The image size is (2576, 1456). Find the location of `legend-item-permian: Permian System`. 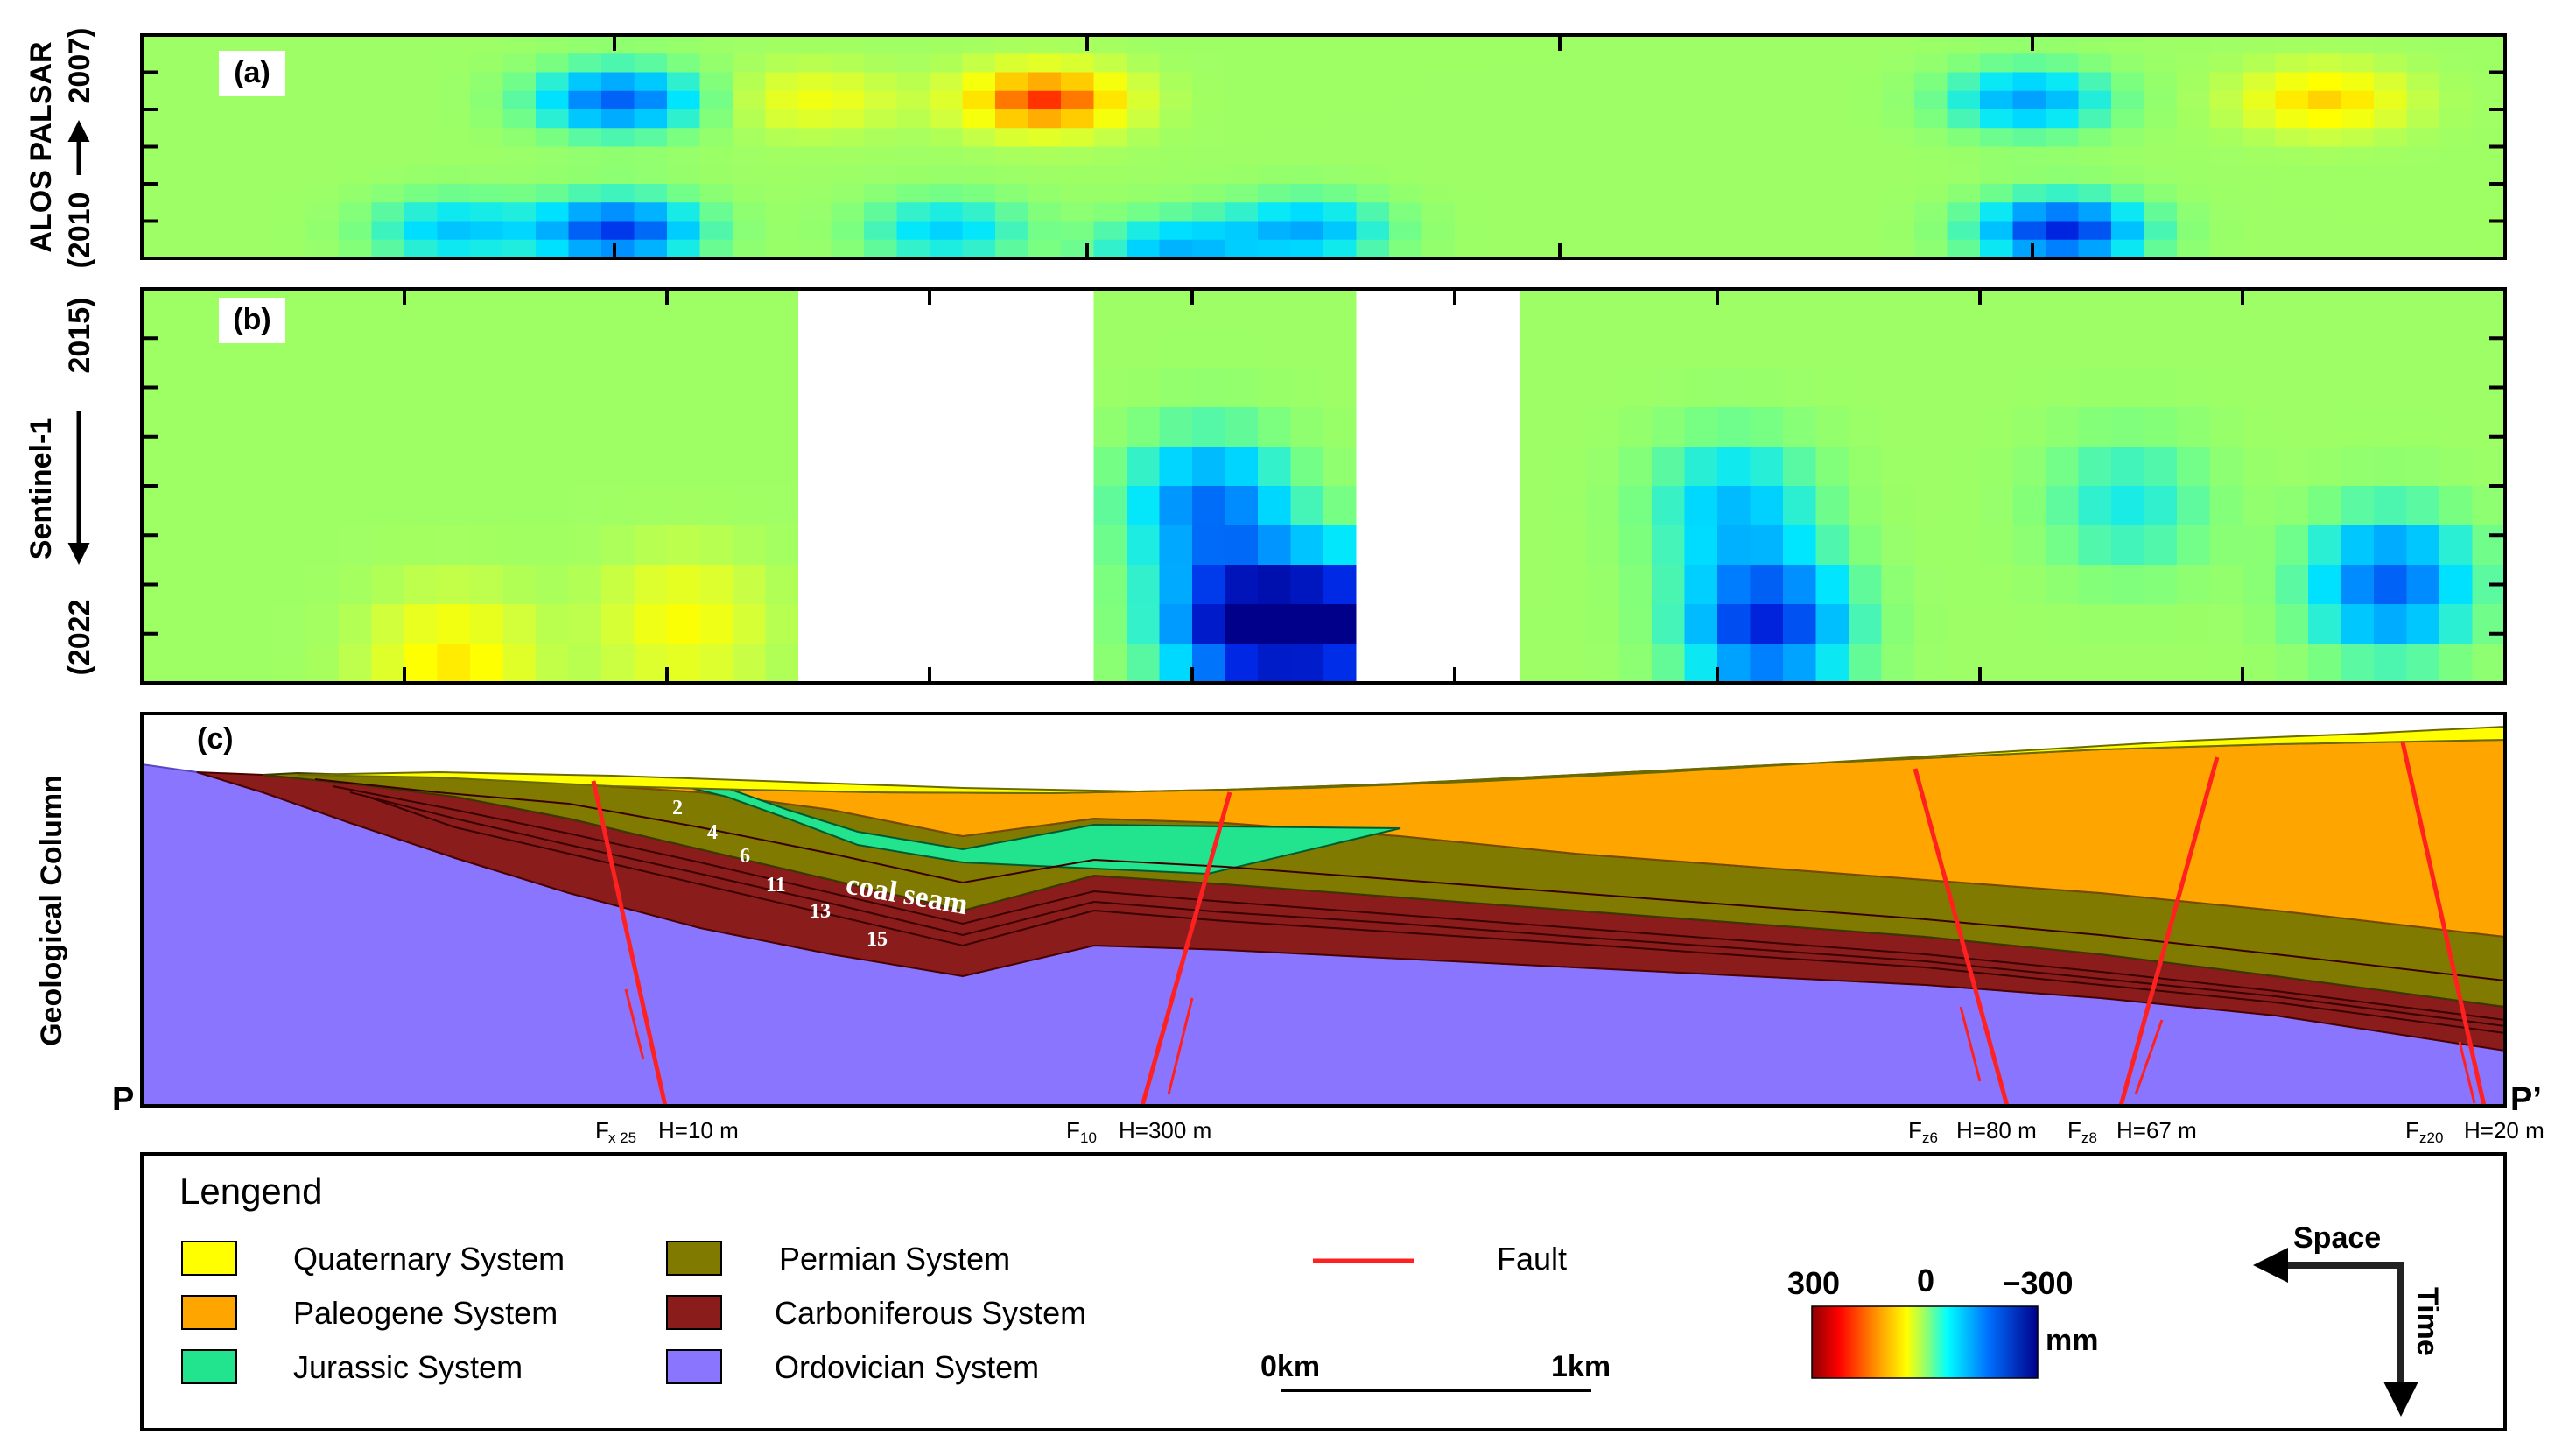

legend-item-permian: Permian System is located at coordinates (838, 1259).